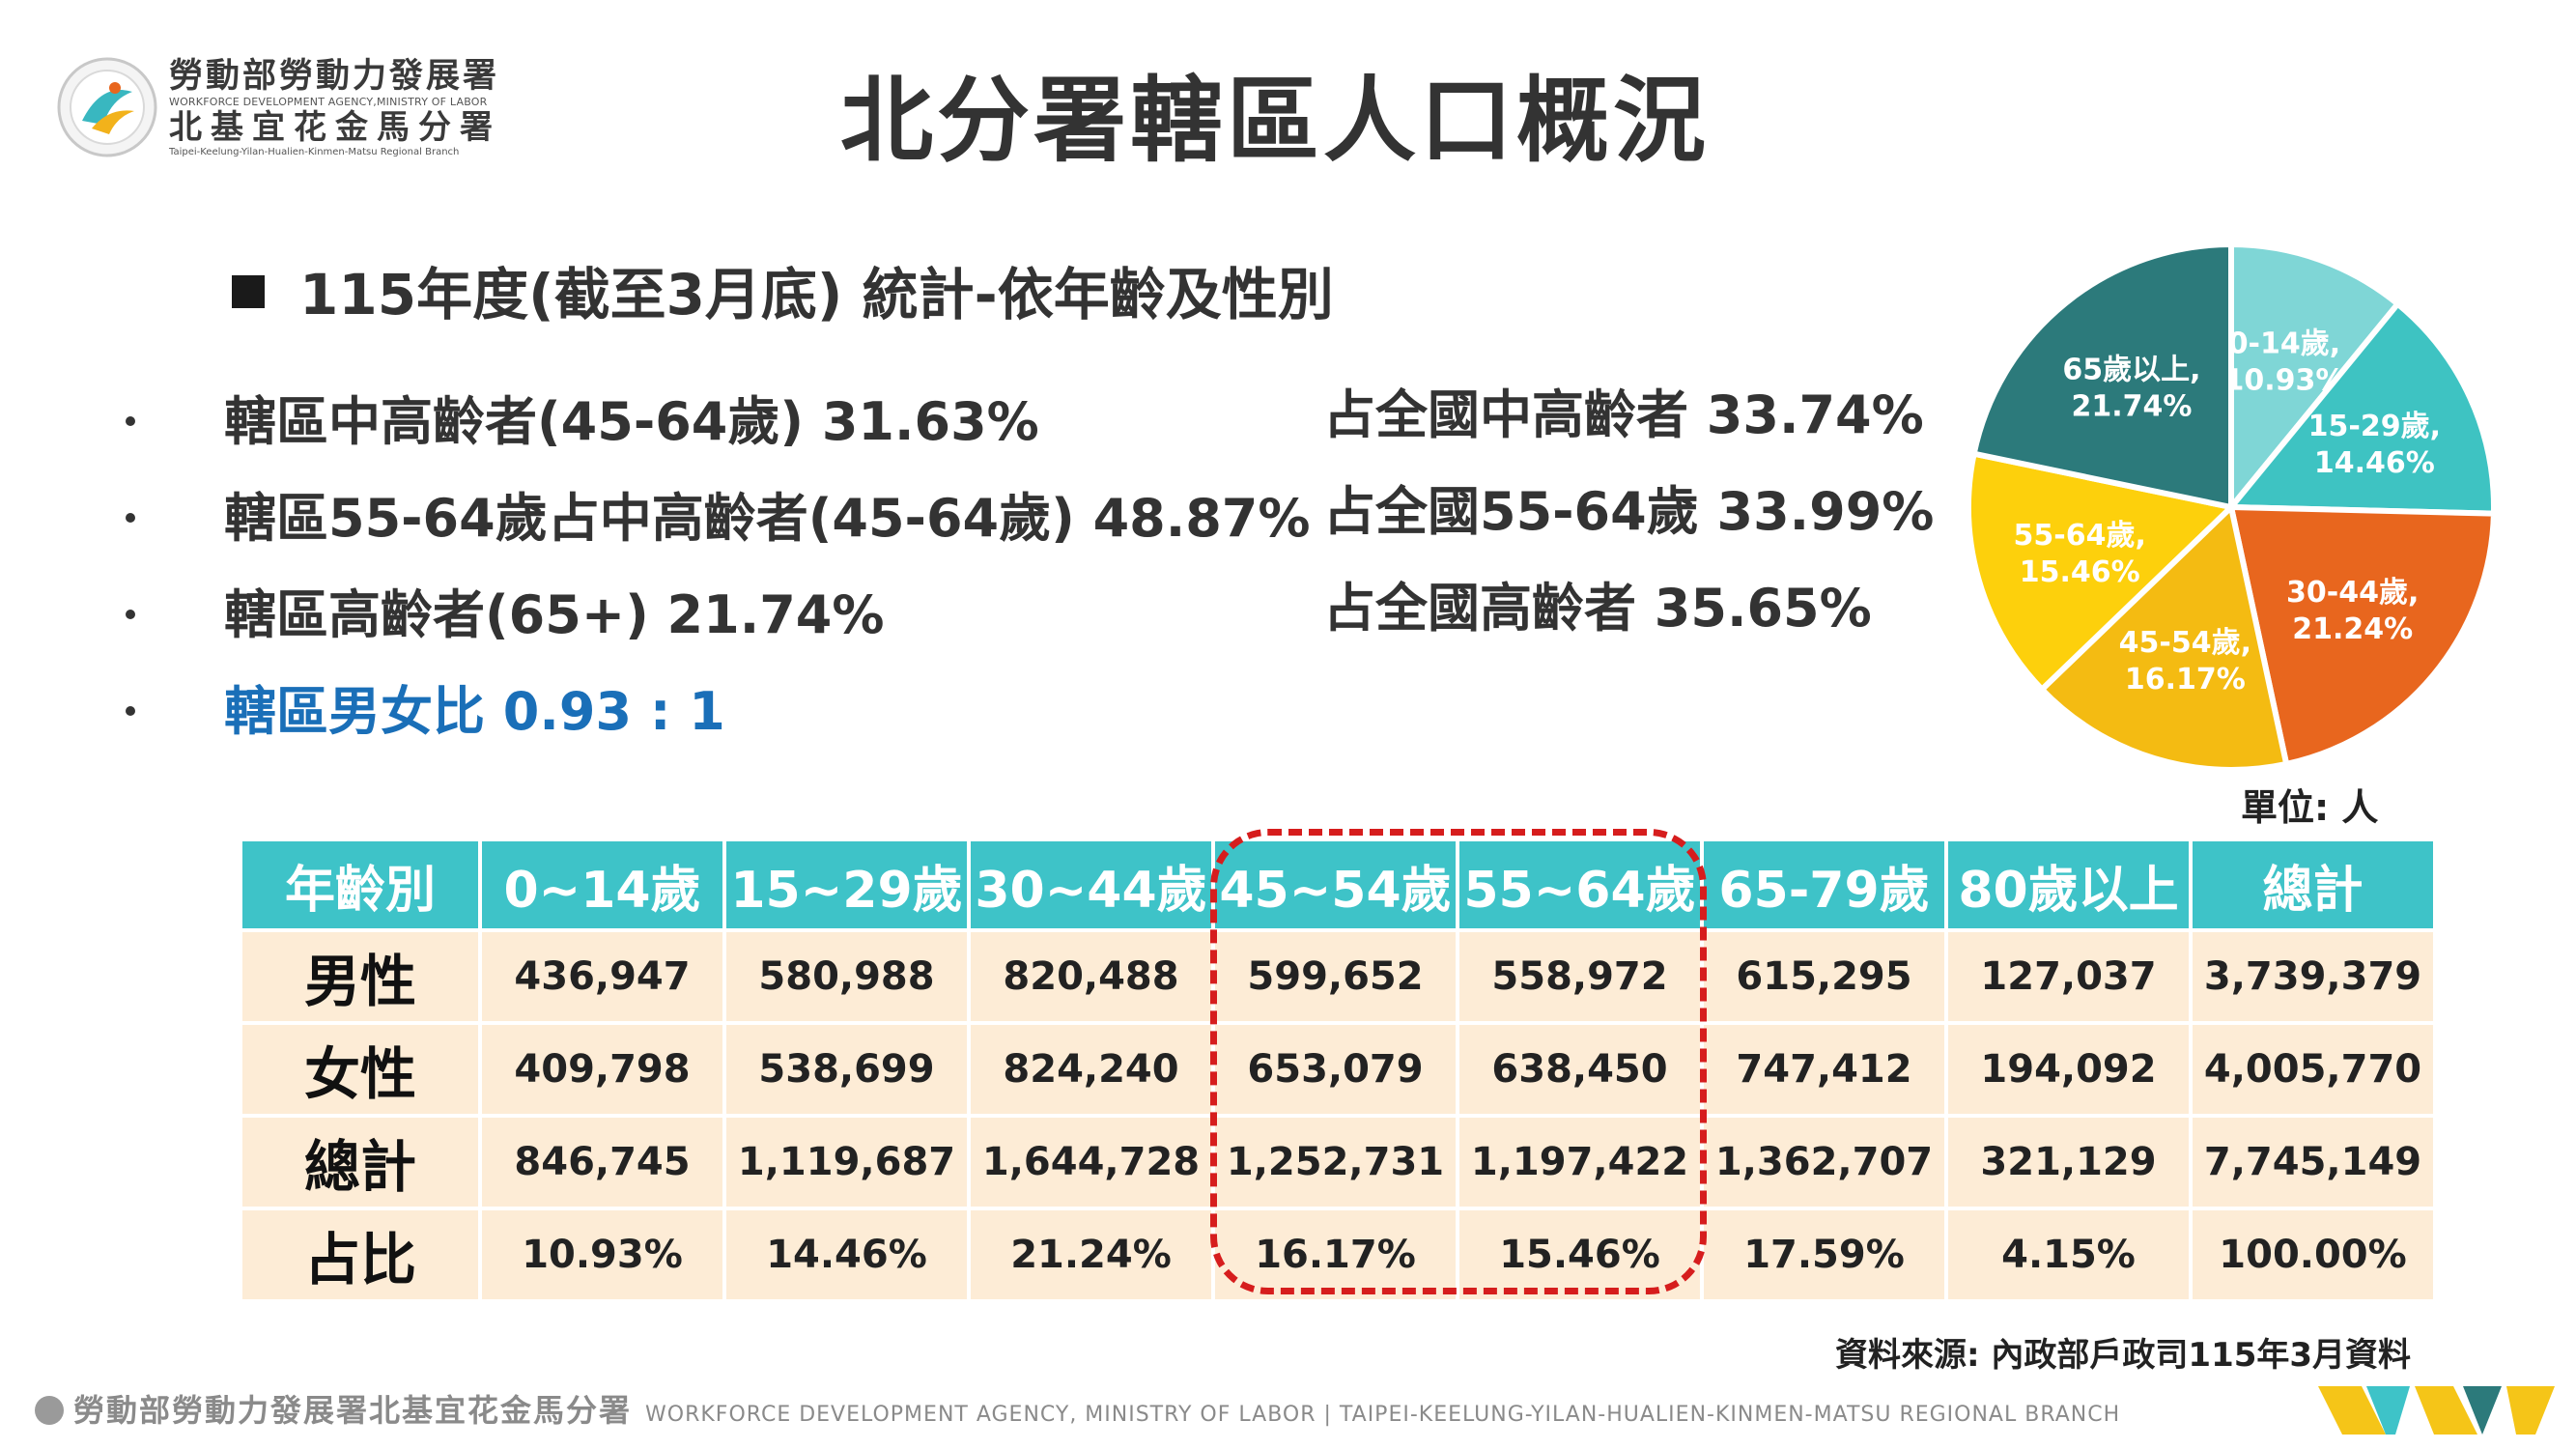  Describe the element at coordinates (2374, 463) in the screenshot. I see `pie-slice-value: 14.46%` at that location.